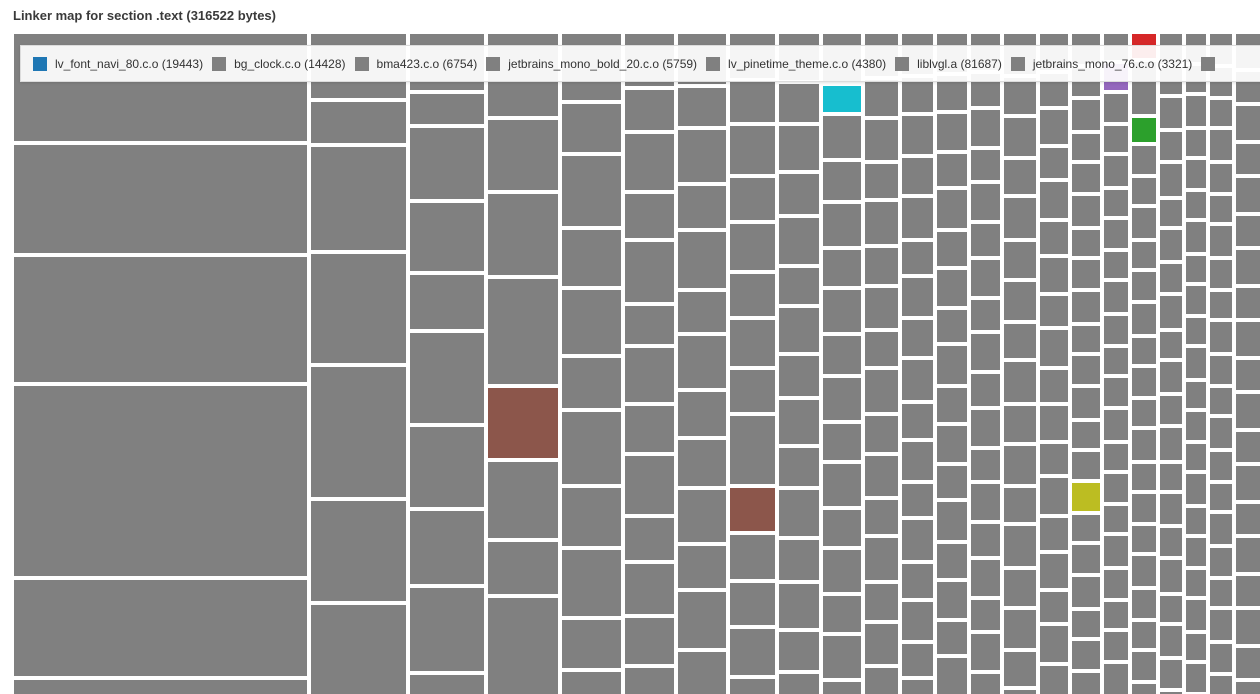  I want to click on treemap-block-highlight, so click(842, 99).